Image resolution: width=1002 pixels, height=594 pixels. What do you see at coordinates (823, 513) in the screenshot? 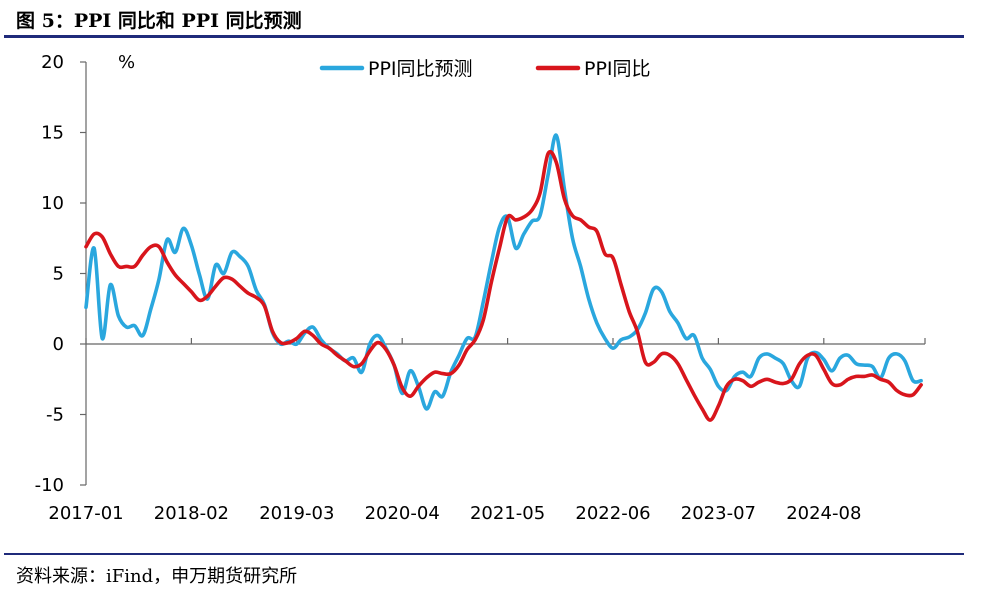
I see `x-tick-label: 2024-08` at bounding box center [823, 513].